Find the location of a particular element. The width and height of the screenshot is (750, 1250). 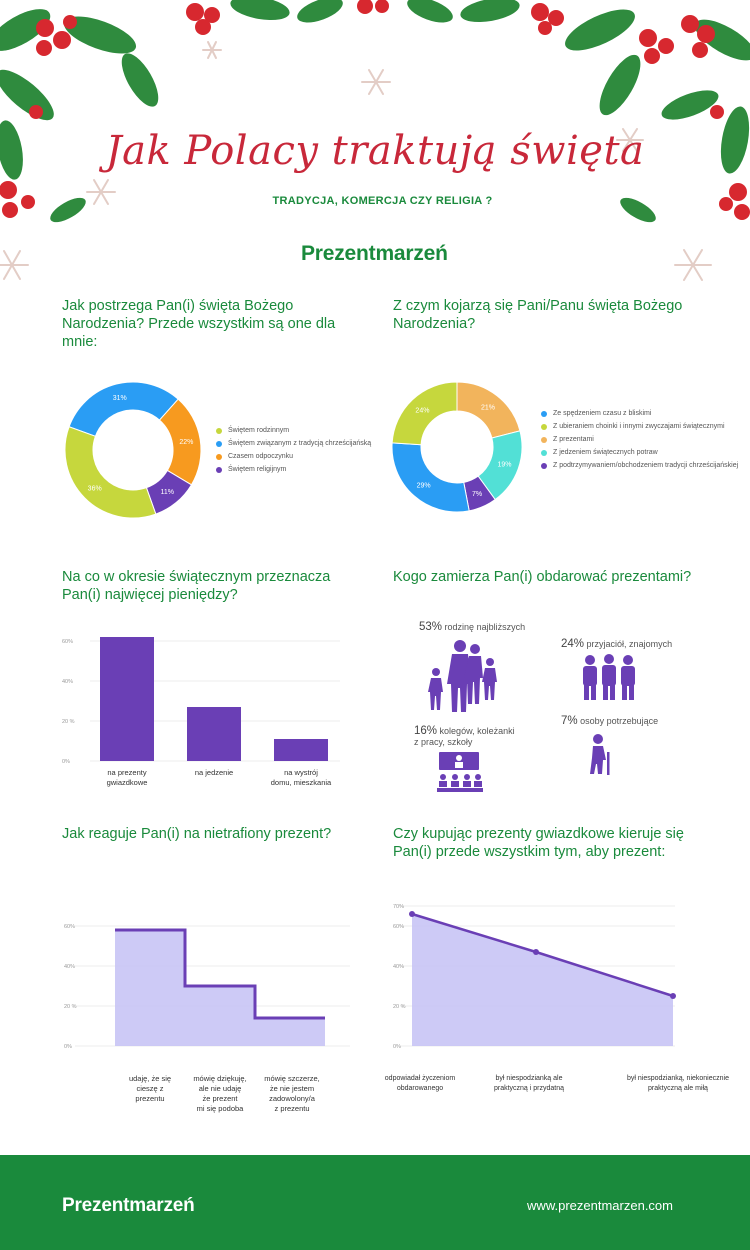

gift-family-stat: 53% rodzinę najbliższych is located at coordinates (472, 627).